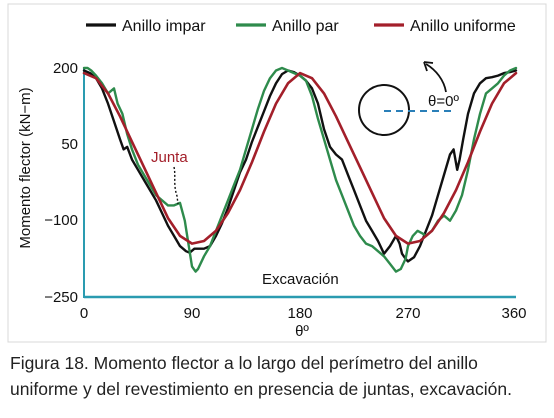  What do you see at coordinates (65, 68) in the screenshot?
I see `y-tick-label: 200` at bounding box center [65, 68].